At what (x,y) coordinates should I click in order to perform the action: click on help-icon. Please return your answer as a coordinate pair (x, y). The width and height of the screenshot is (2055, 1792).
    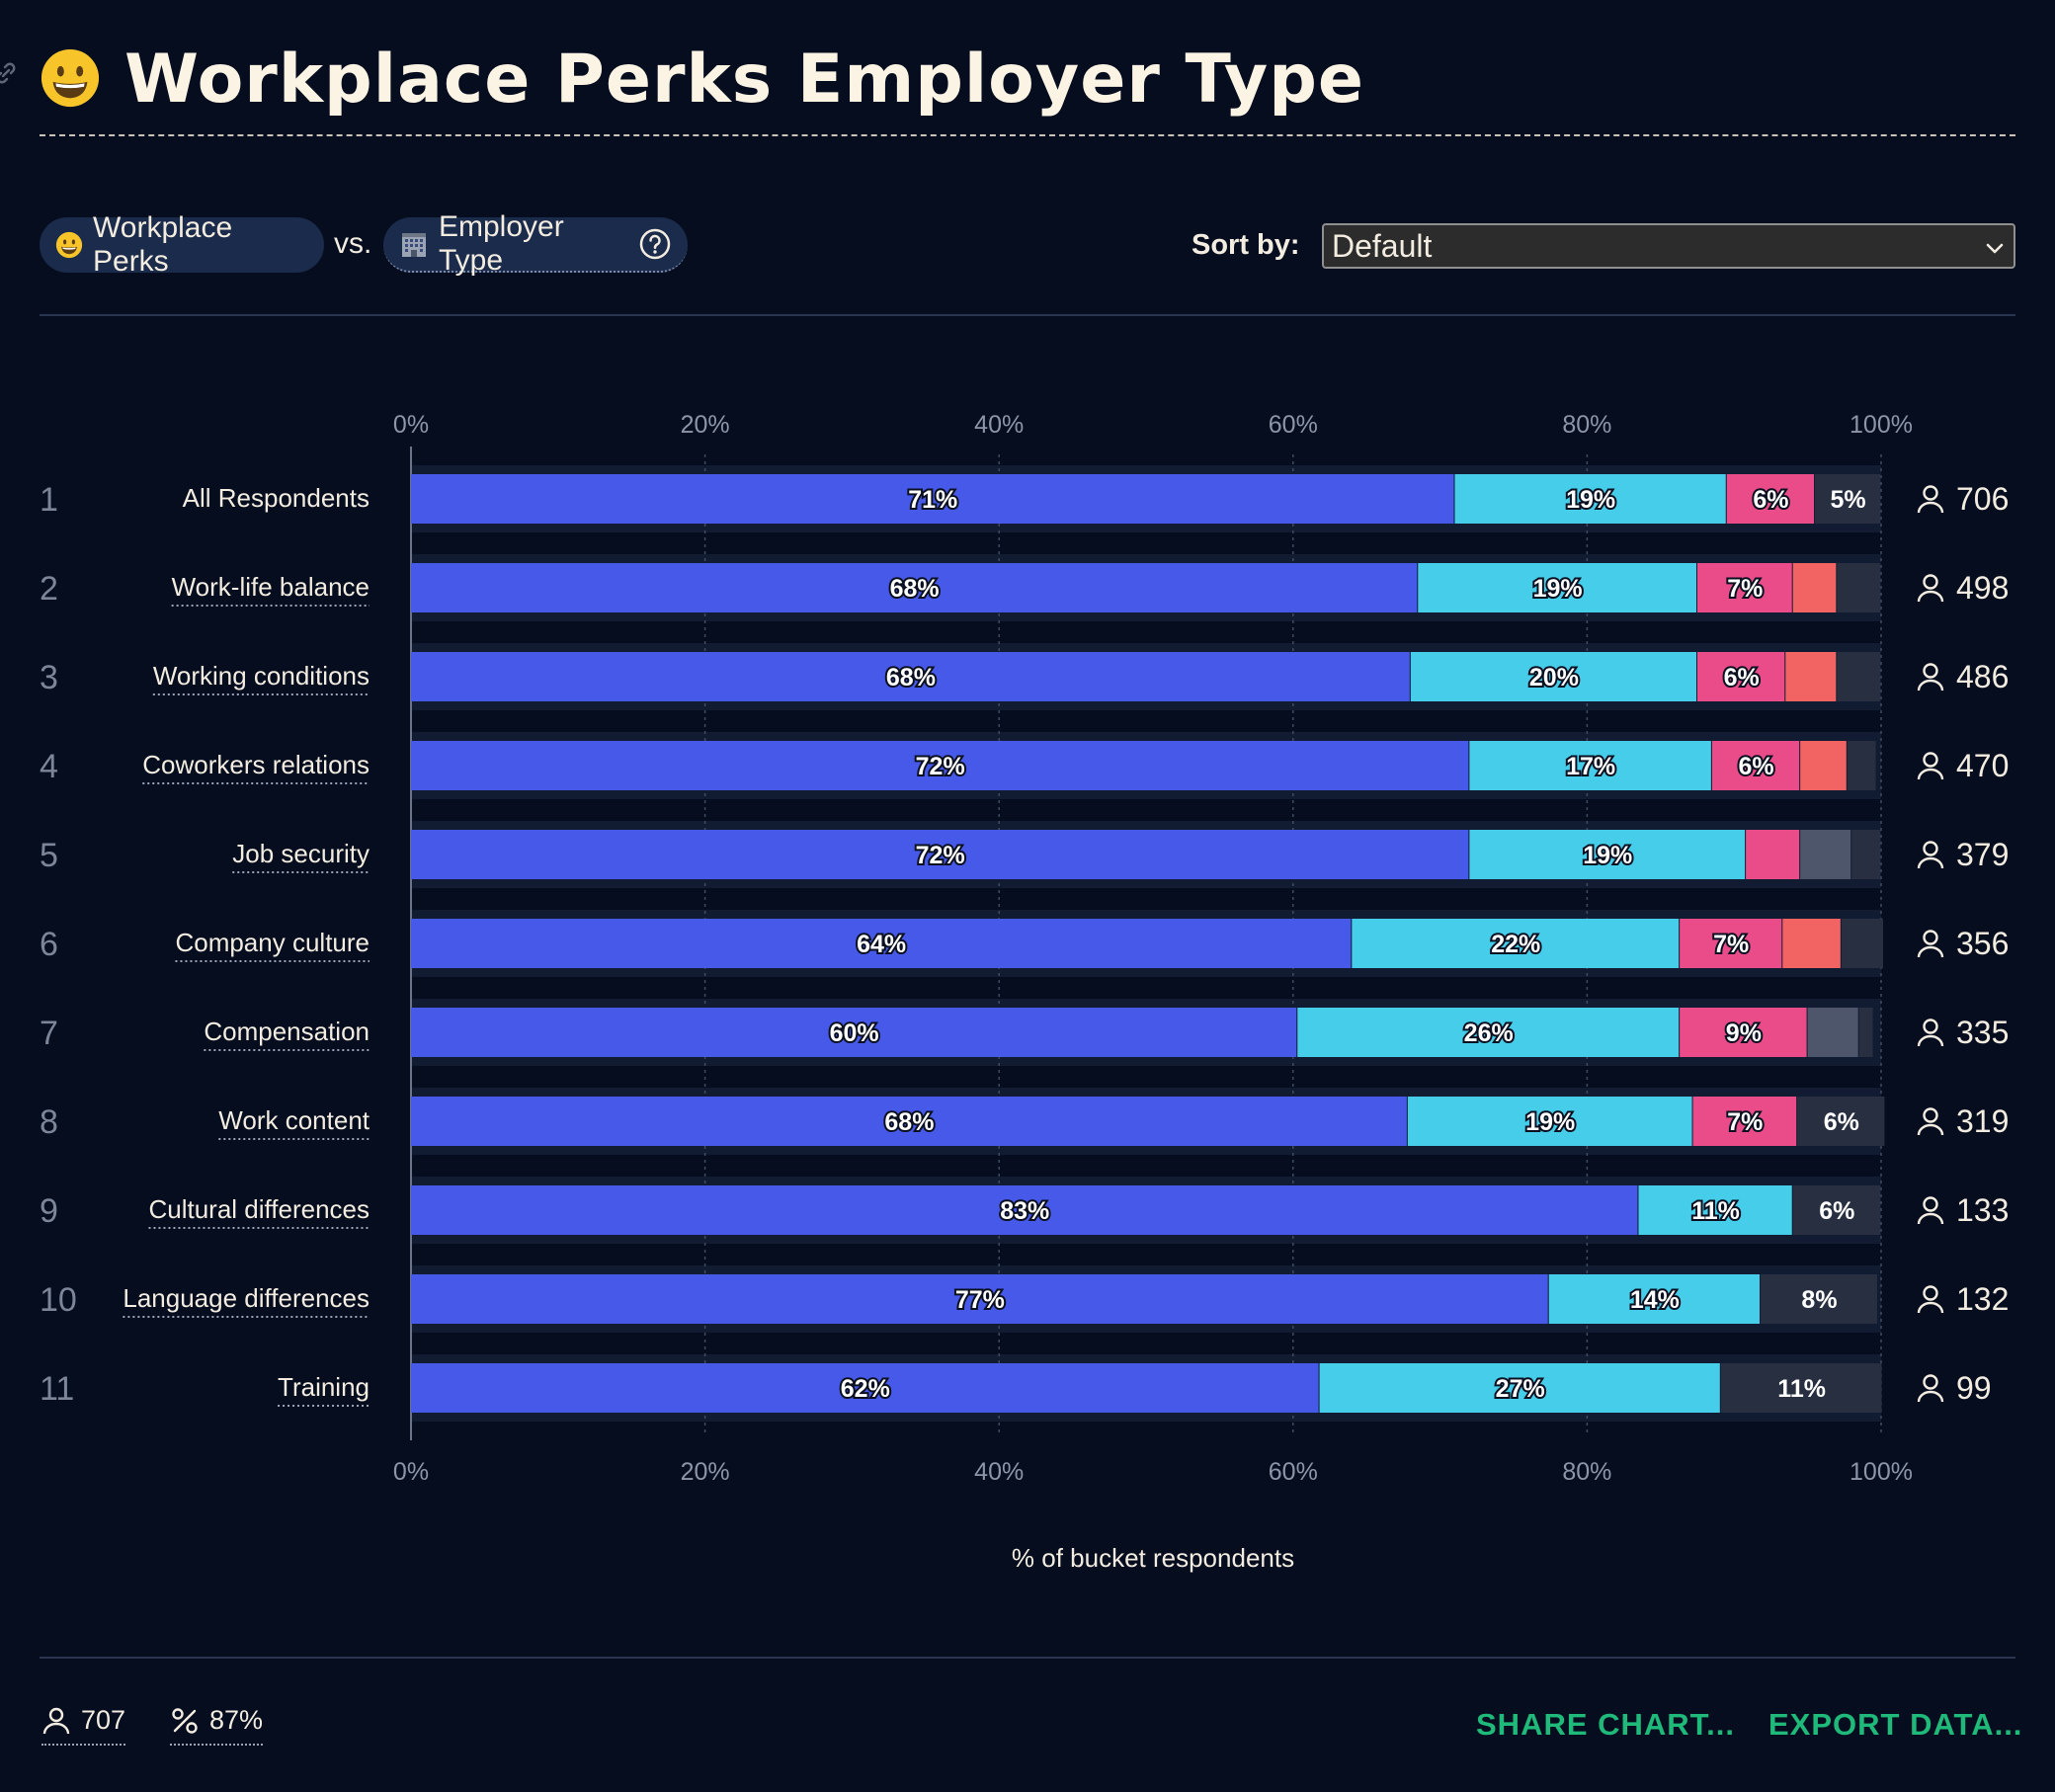
    Looking at the image, I should click on (655, 244).